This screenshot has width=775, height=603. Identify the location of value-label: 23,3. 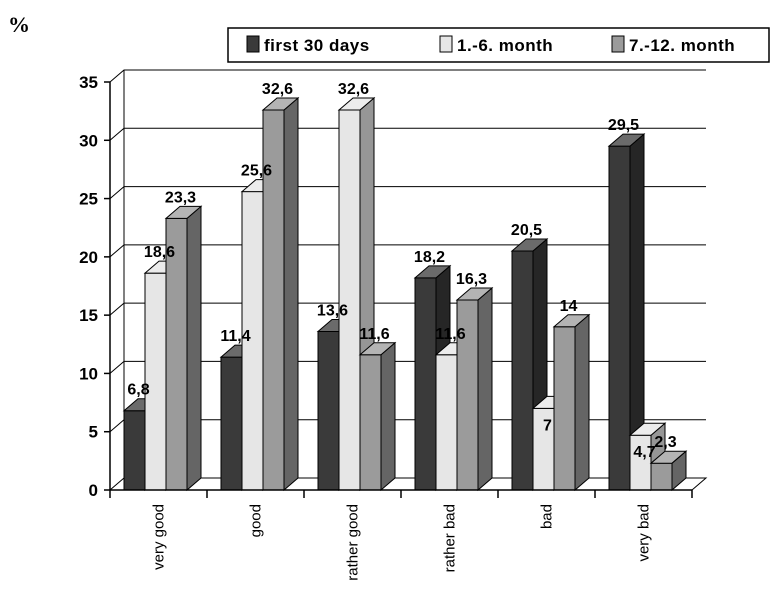
(180, 197).